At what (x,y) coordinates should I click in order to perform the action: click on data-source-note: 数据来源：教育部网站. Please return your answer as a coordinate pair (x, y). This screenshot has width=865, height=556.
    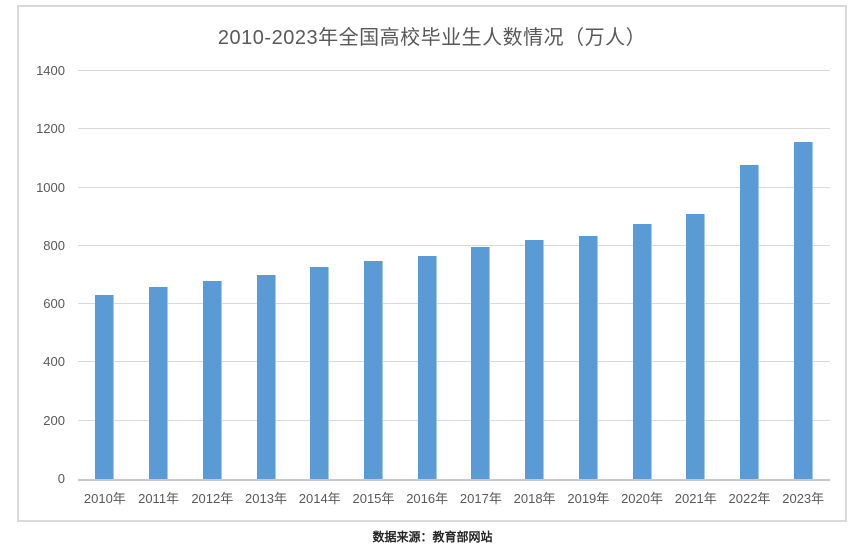
    Looking at the image, I should click on (432, 537).